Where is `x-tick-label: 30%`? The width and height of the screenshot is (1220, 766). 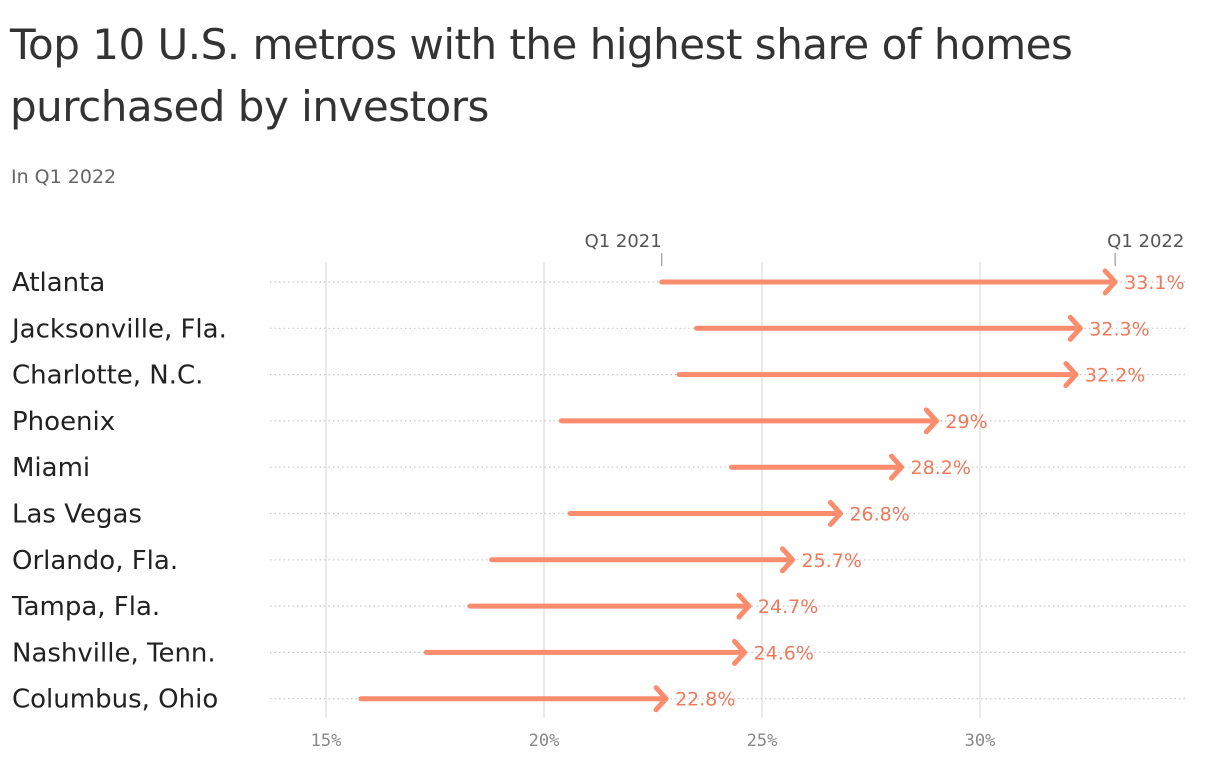 x-tick-label: 30% is located at coordinates (980, 741).